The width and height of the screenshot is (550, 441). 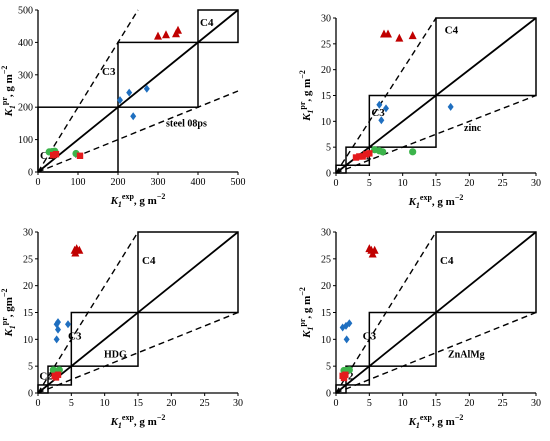 What do you see at coordinates (25, 43) in the screenshot?
I see `y-tick-label: 400` at bounding box center [25, 43].